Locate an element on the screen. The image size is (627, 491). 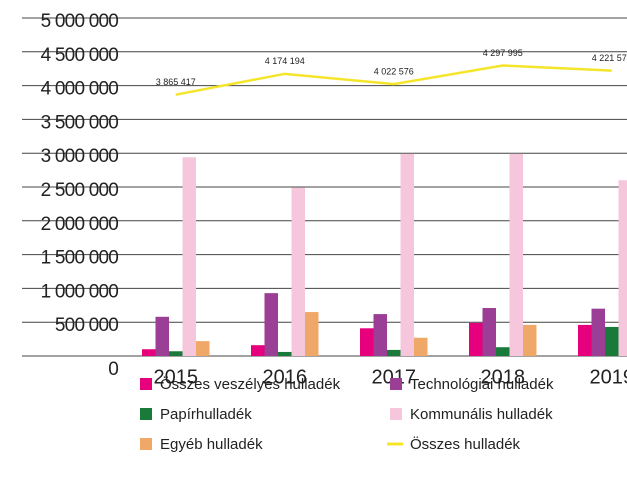
legend-label: Egyéb hulladék is located at coordinates (211, 444).